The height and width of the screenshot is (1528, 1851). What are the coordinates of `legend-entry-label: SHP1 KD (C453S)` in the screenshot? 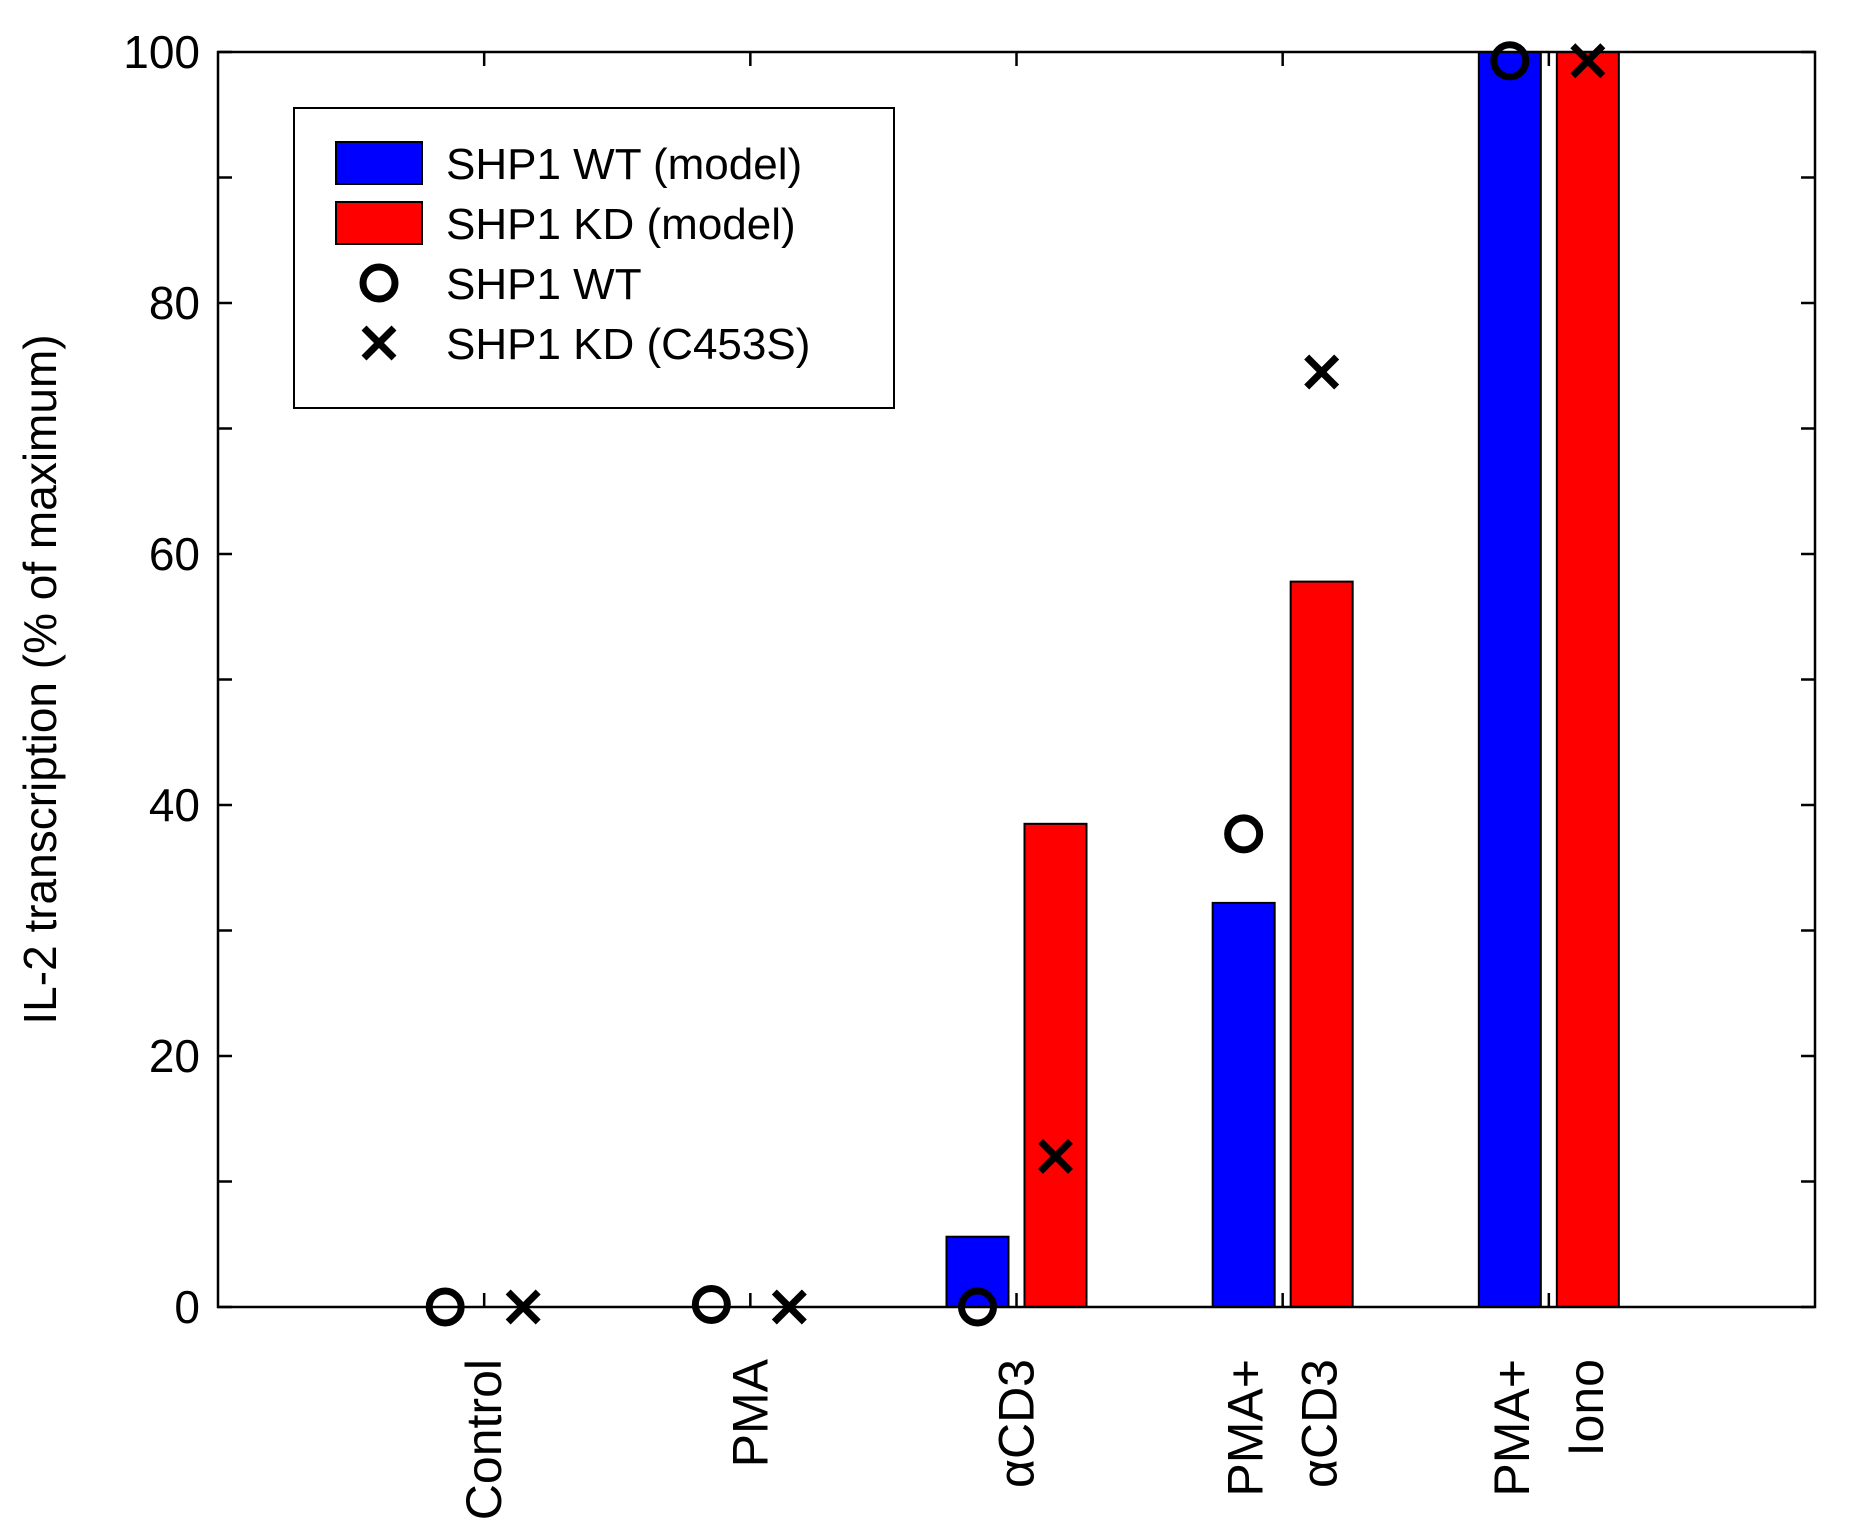 It's located at (628, 344).